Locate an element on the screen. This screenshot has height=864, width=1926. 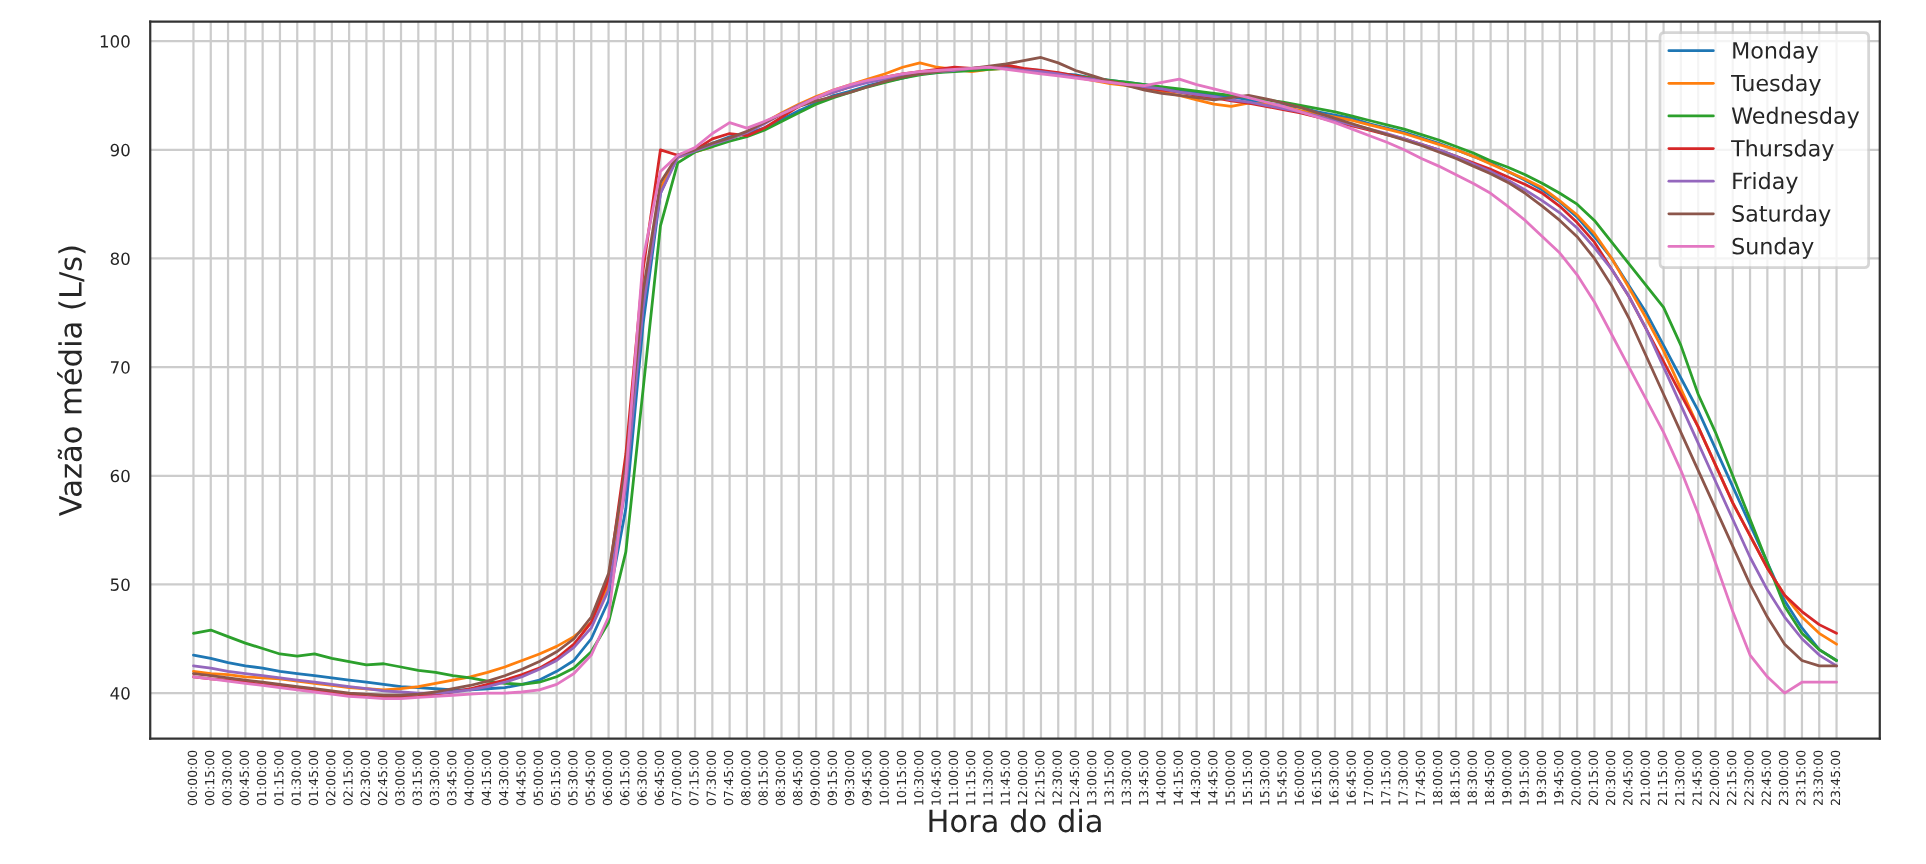
legend-label: Tuesday is located at coordinates (1776, 85).